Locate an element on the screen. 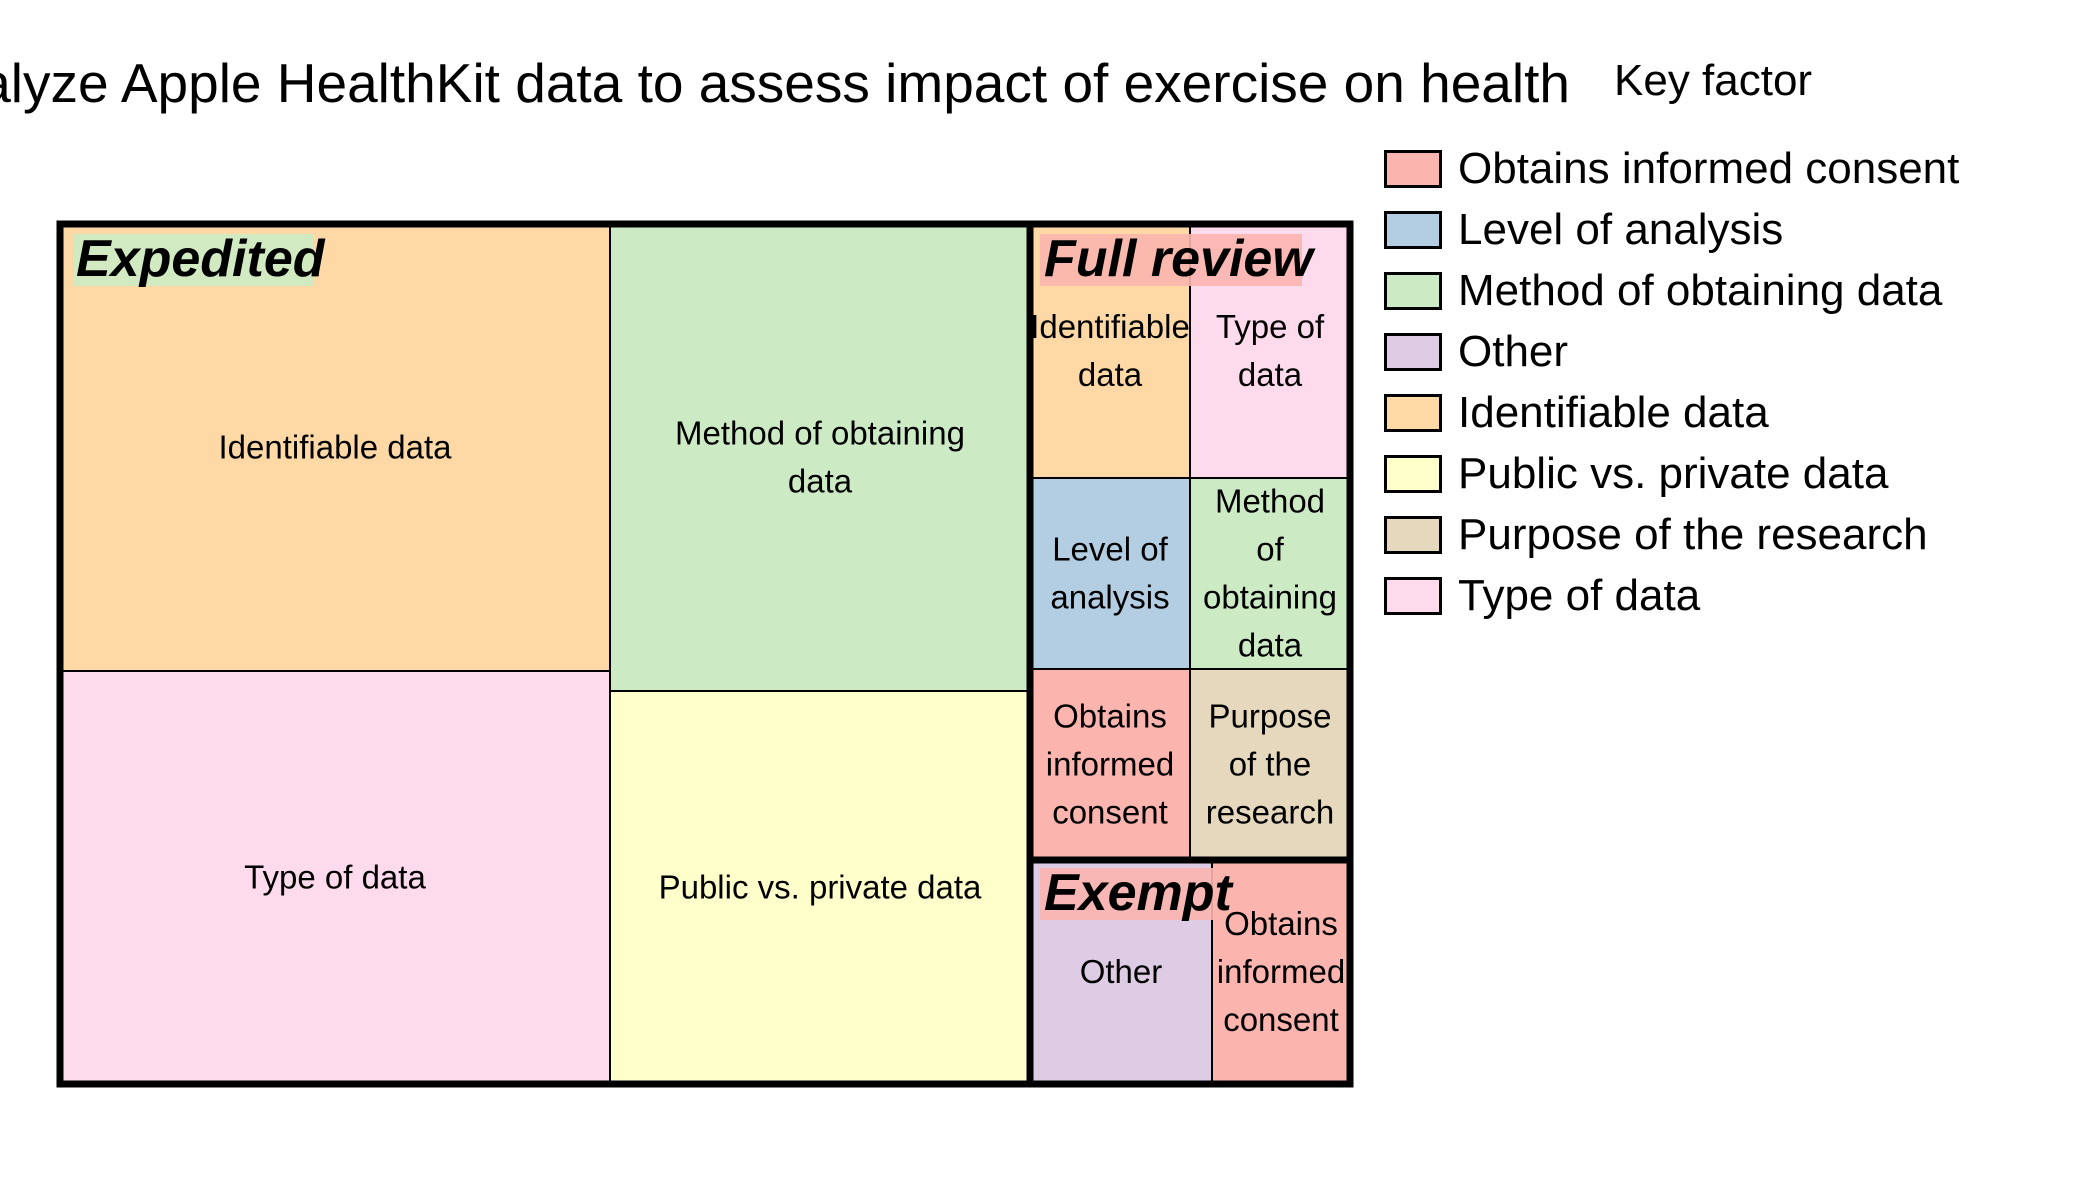 The image size is (2100, 1200). tile-label-expedited-method-of-obtaining-data: Method of obtaining data is located at coordinates (820, 457).